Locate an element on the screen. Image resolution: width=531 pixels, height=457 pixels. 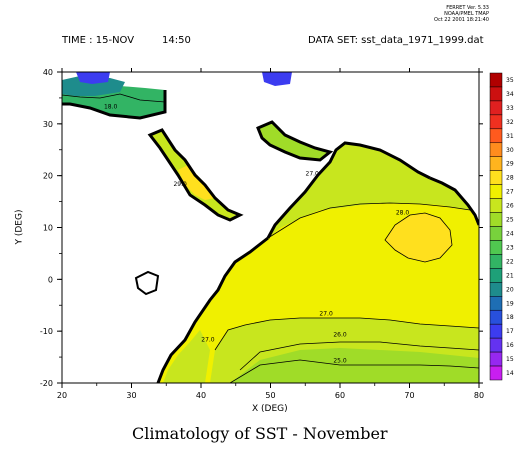
colorbar-label: 24 is located at coordinates (510, 233).